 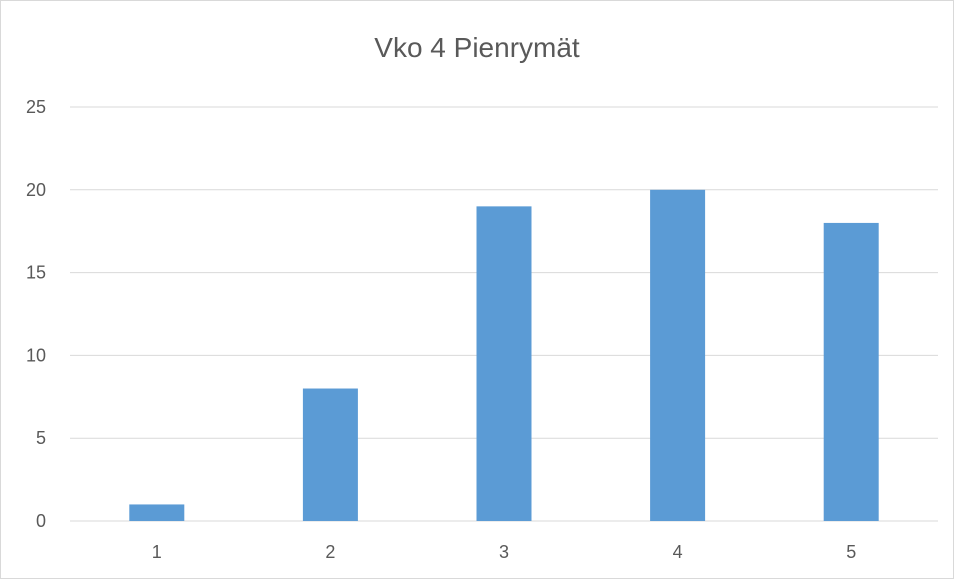 I want to click on chart-title: Vko 4 Pienrymät, so click(x=477, y=47).